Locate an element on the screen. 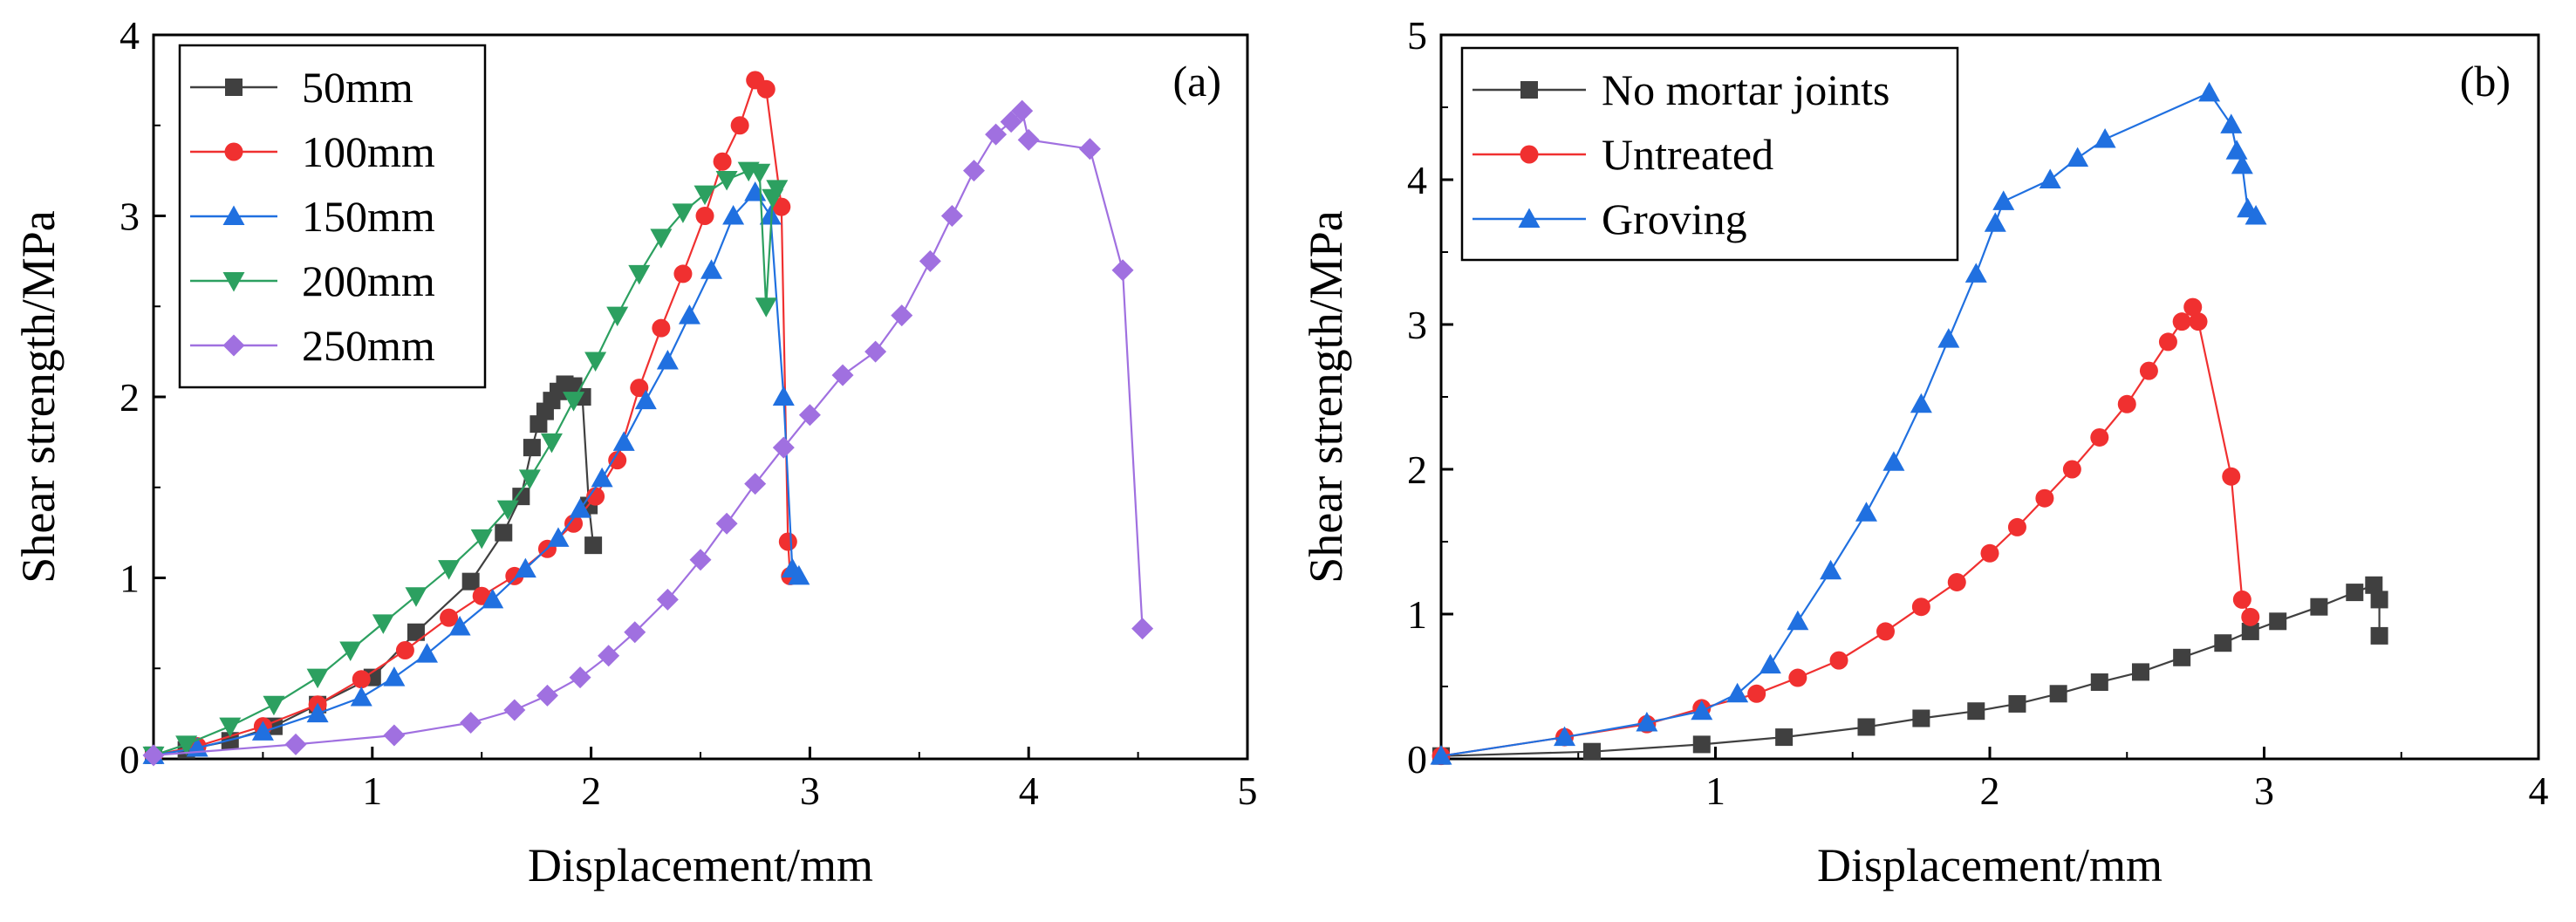 The width and height of the screenshot is (2576, 922). series-line is located at coordinates (1910, 670).